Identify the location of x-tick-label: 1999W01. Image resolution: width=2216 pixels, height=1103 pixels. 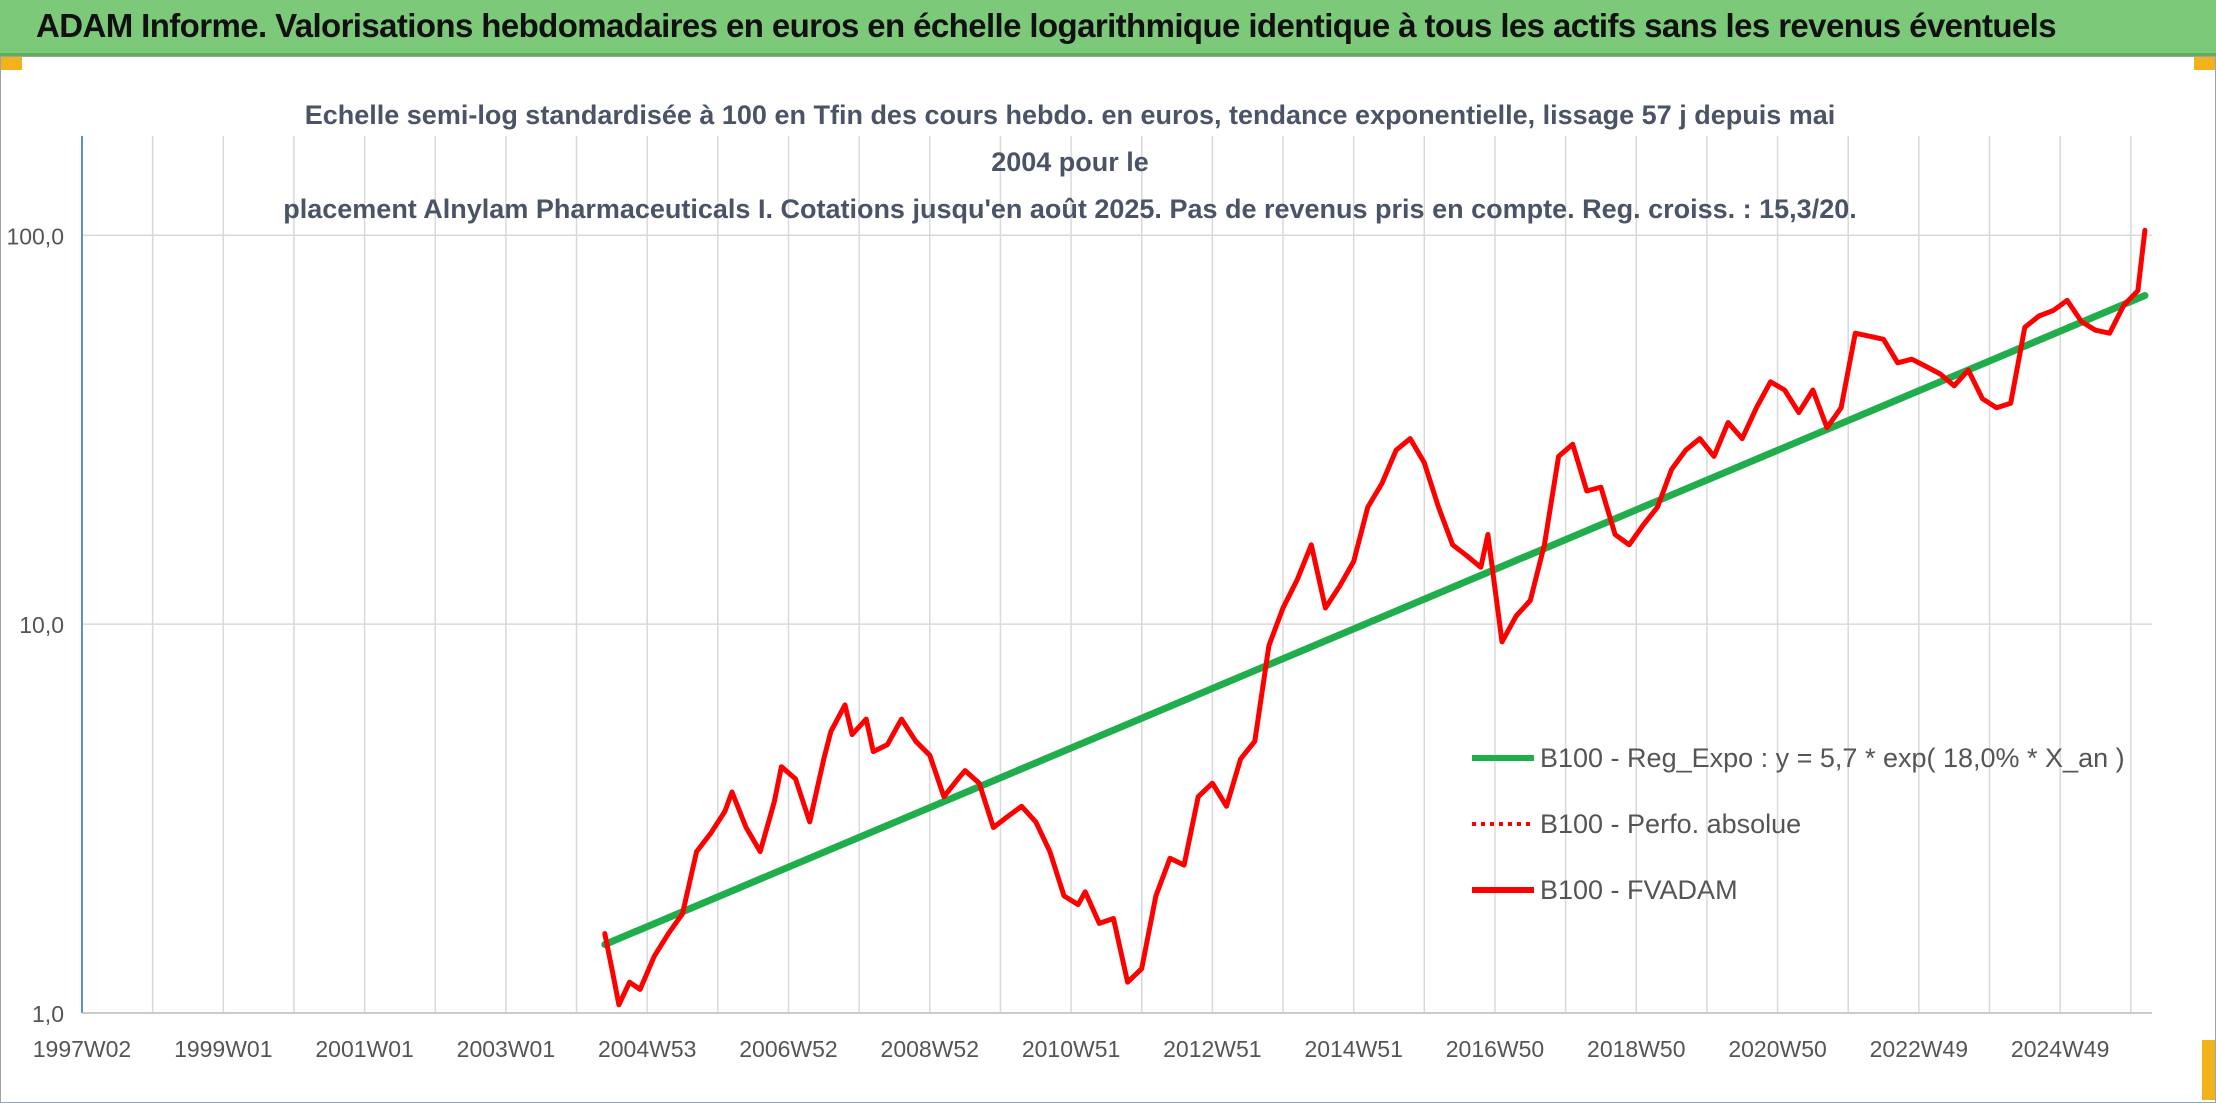
(223, 1049).